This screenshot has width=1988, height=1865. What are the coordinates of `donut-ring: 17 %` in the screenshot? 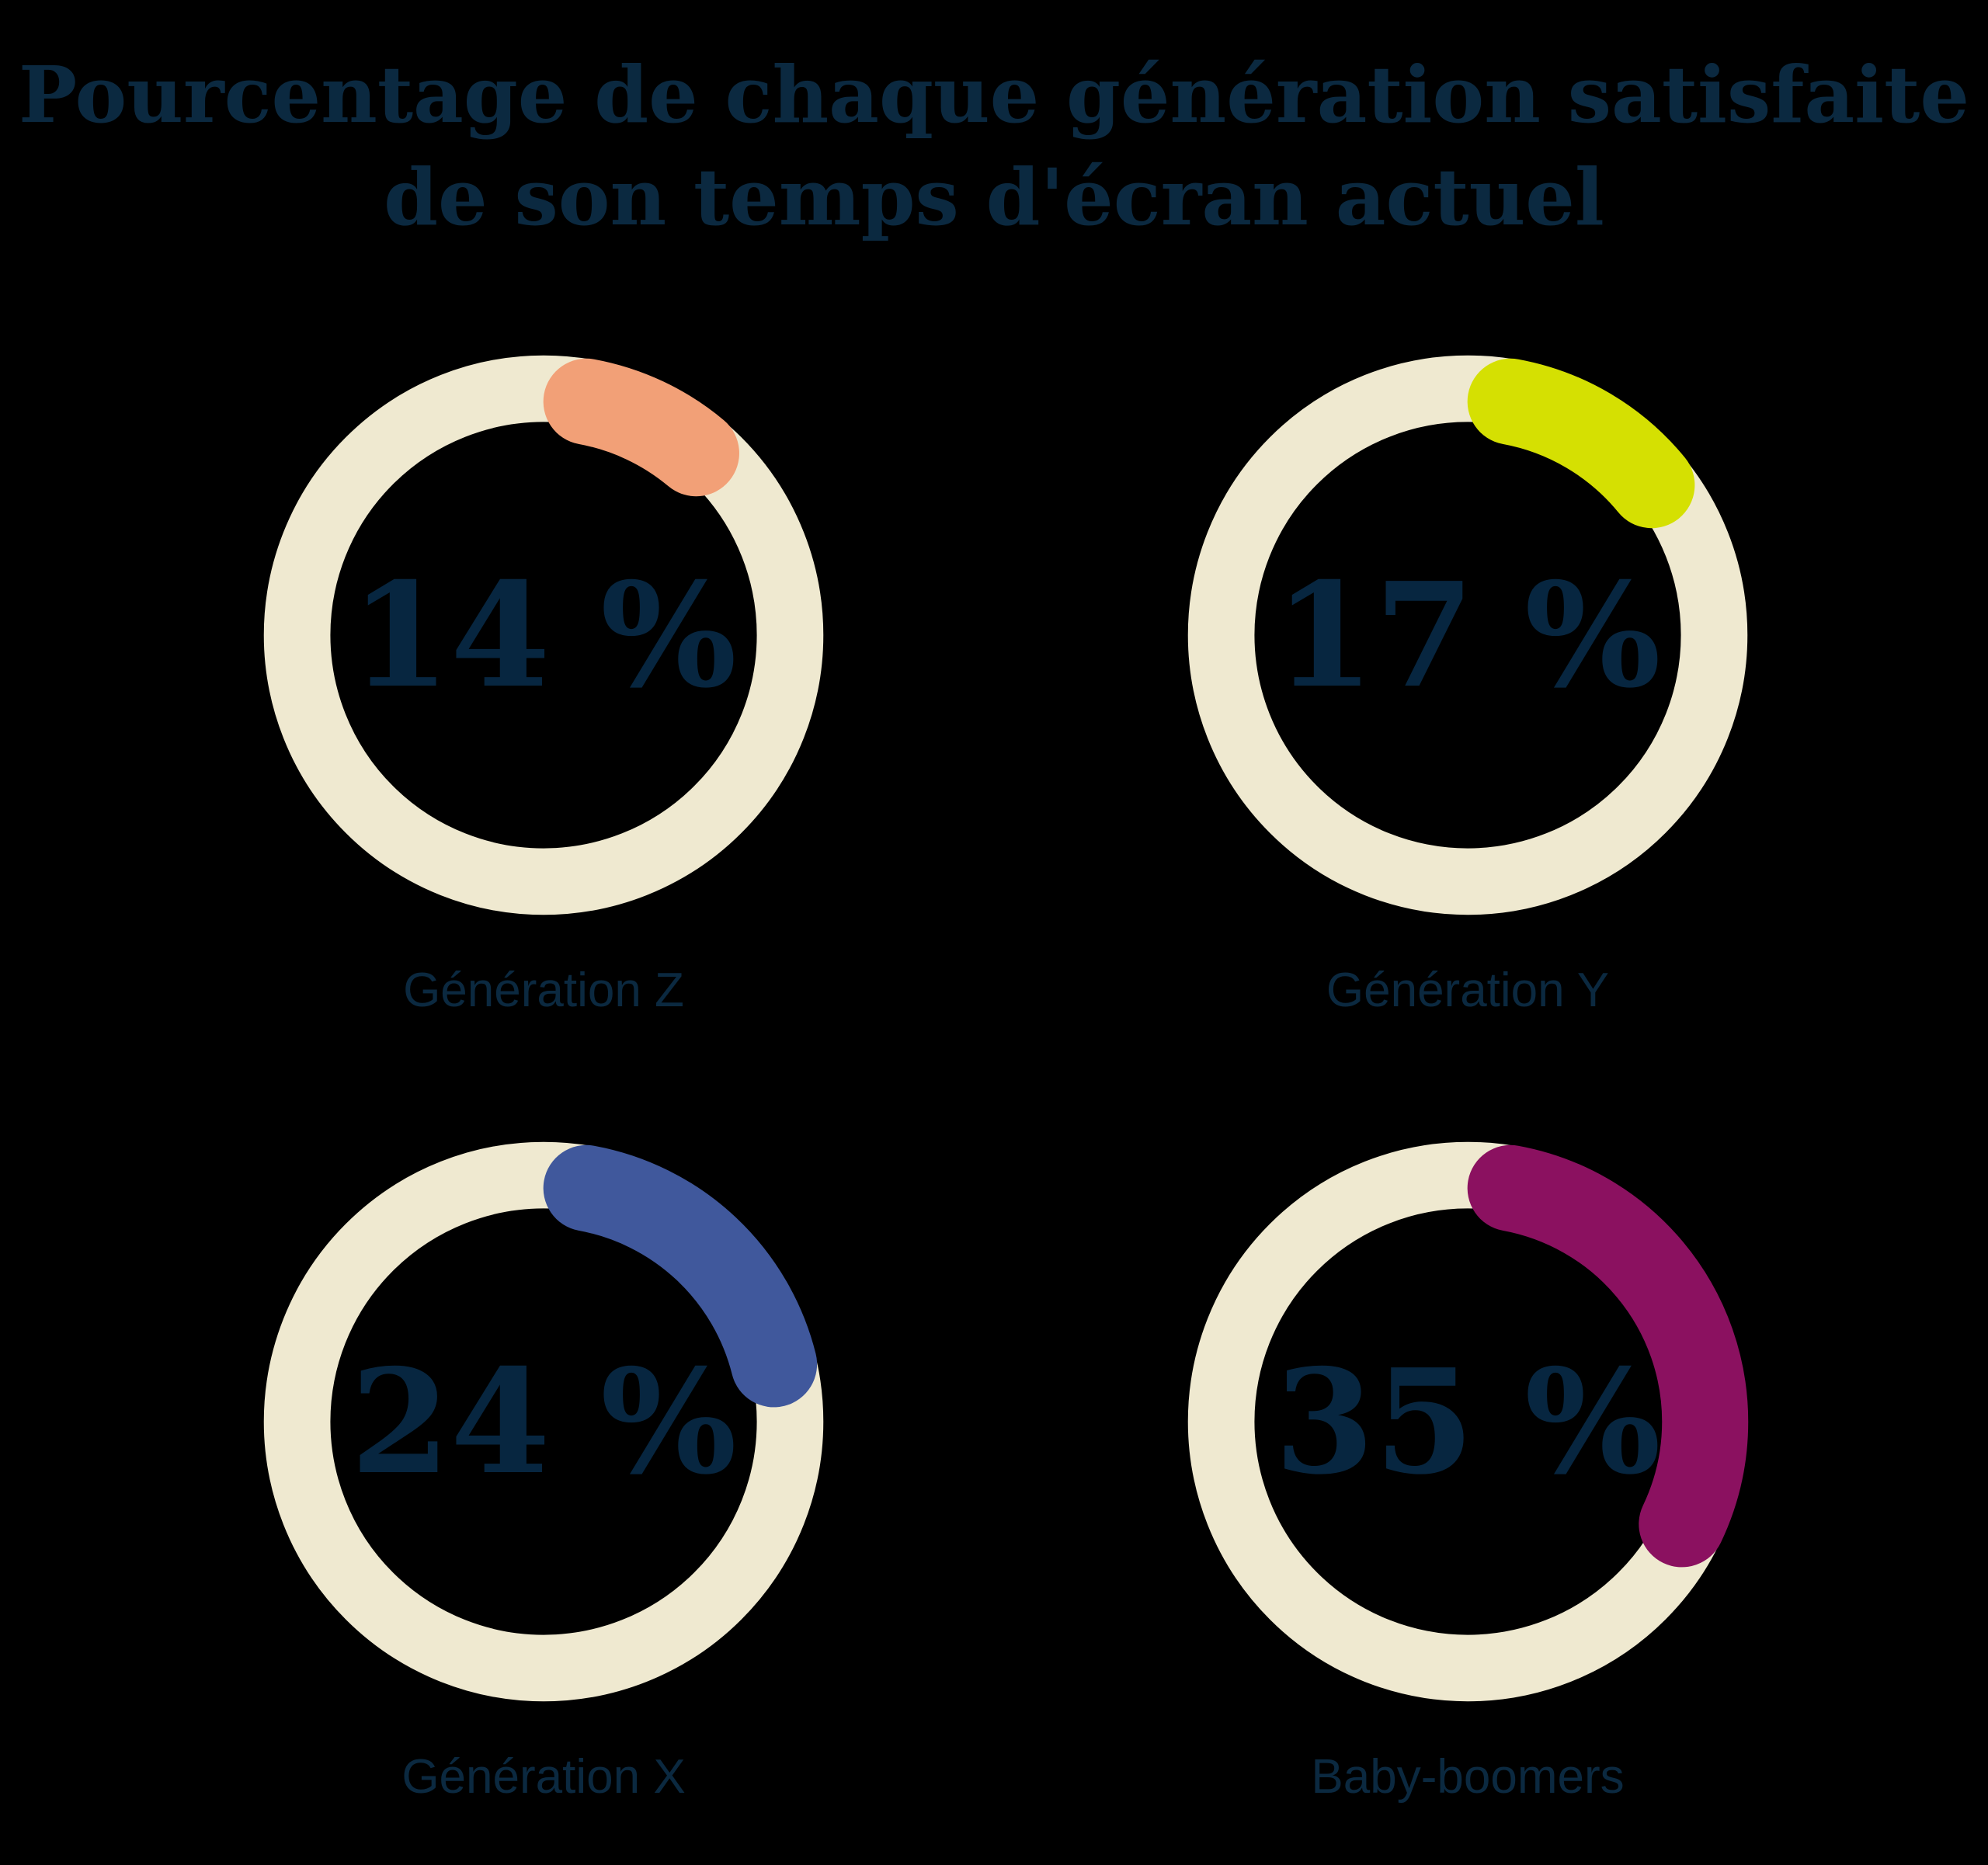 It's located at (1467, 635).